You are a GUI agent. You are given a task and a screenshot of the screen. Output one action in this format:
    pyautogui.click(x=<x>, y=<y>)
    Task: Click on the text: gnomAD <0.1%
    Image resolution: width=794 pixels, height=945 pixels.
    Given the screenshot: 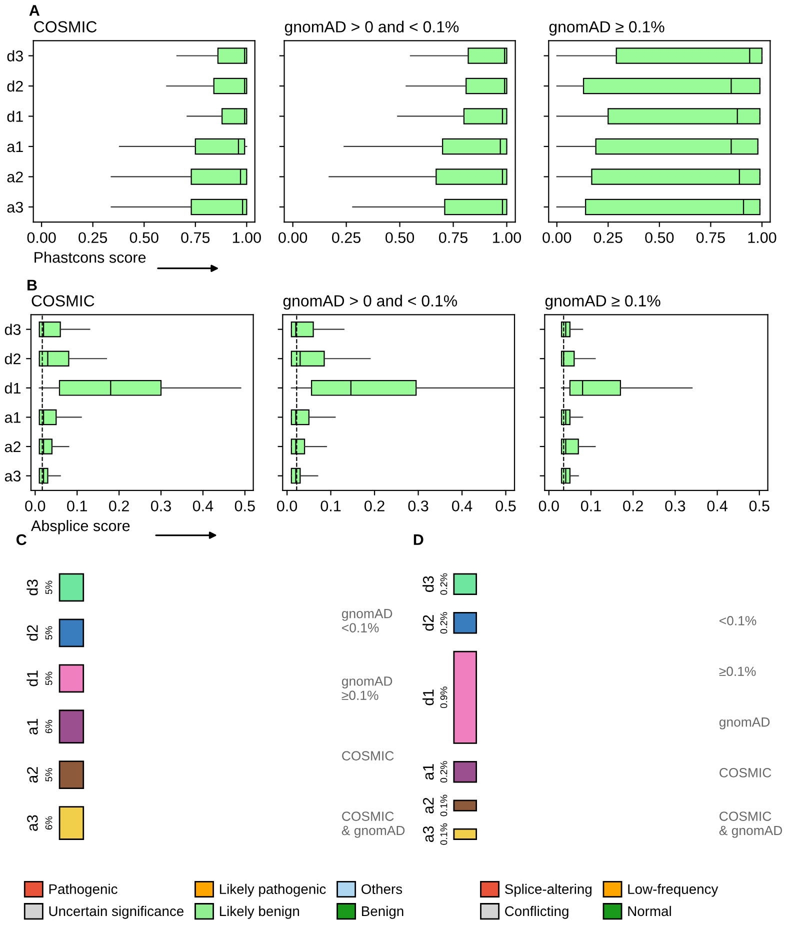 What is the action you would take?
    pyautogui.click(x=367, y=620)
    